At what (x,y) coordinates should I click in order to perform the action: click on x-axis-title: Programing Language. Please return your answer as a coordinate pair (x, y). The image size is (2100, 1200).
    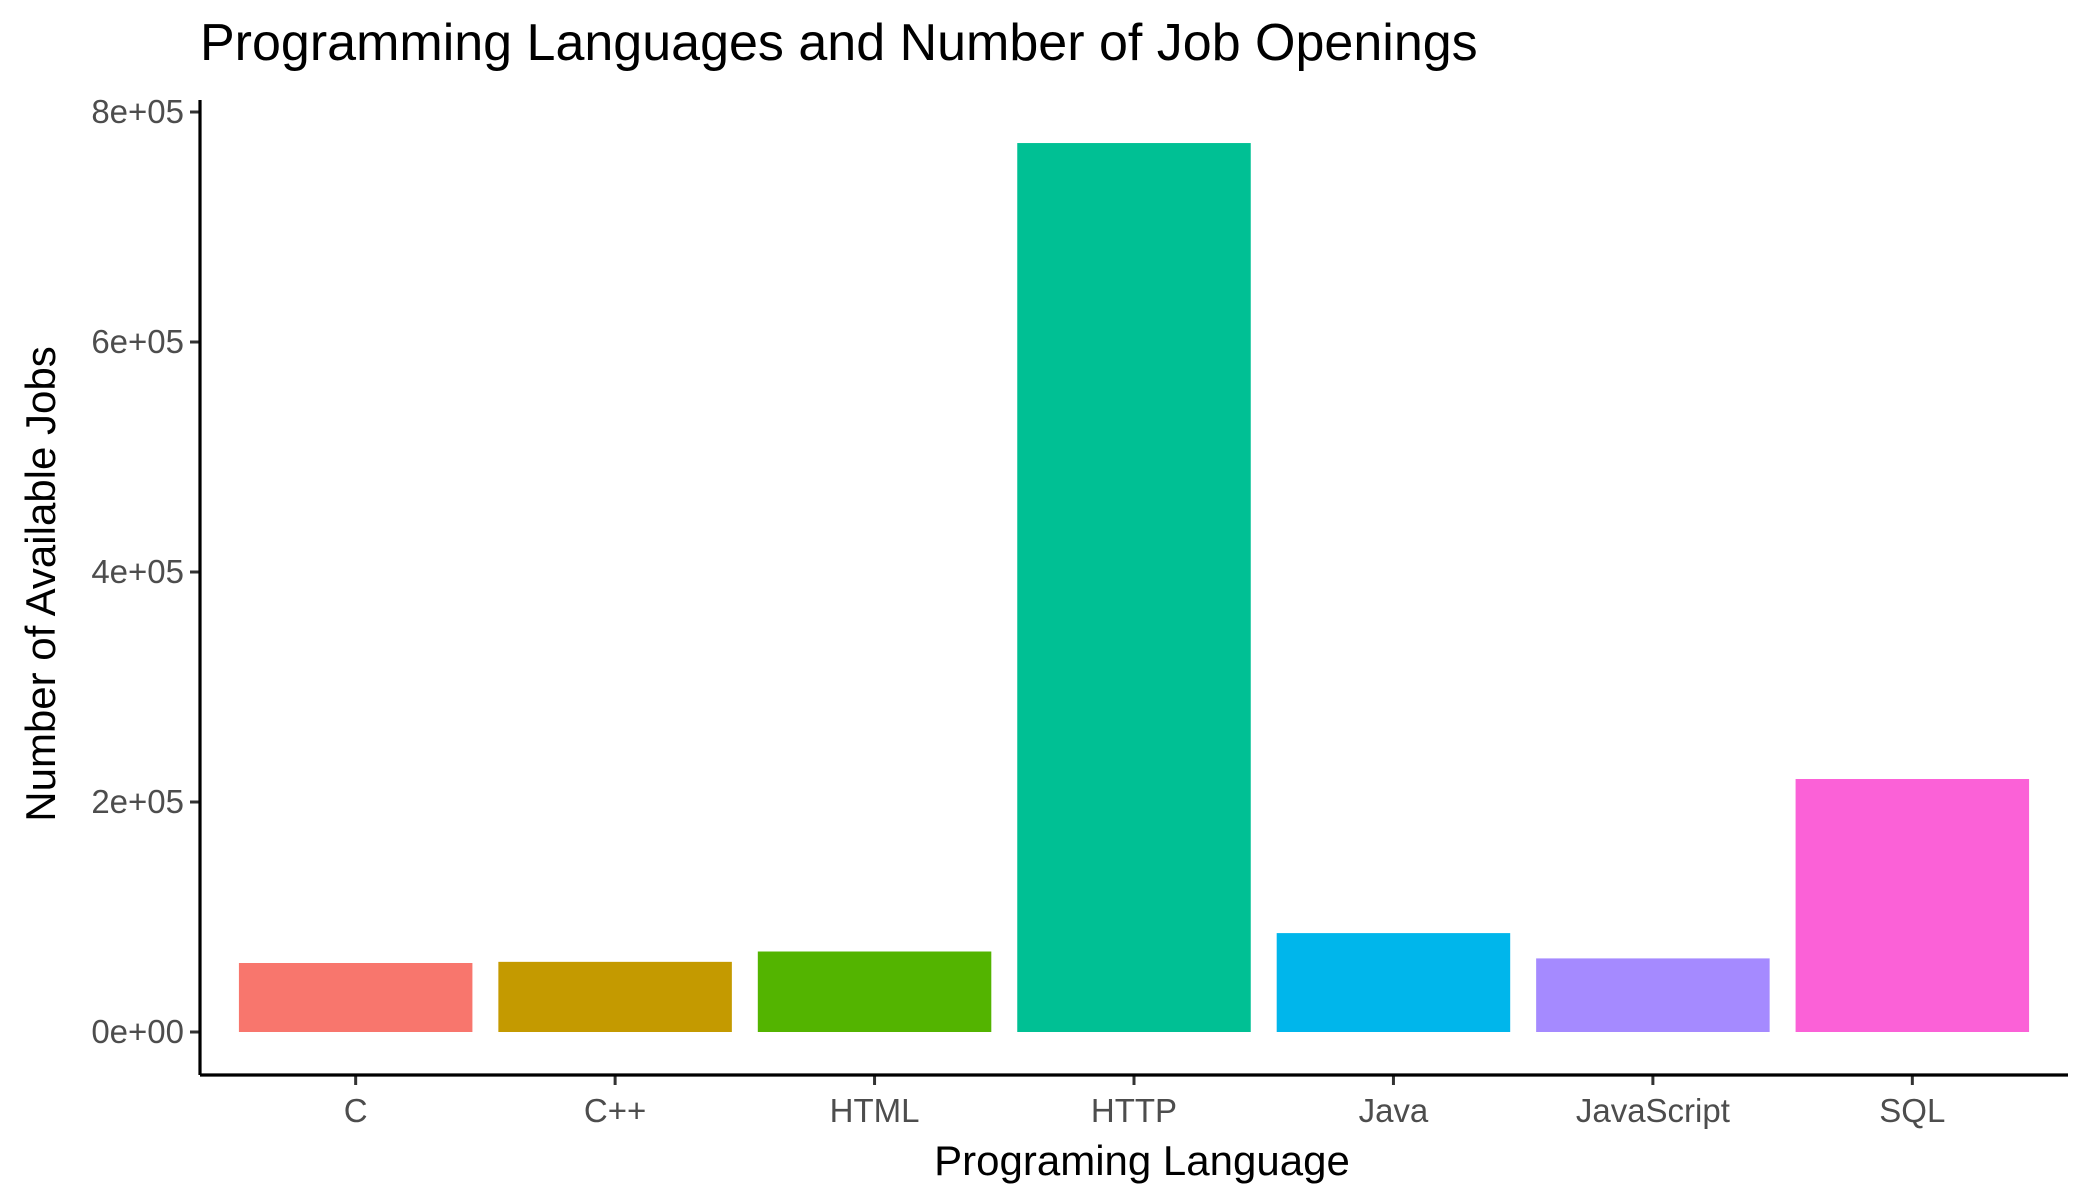
    Looking at the image, I should click on (1142, 1160).